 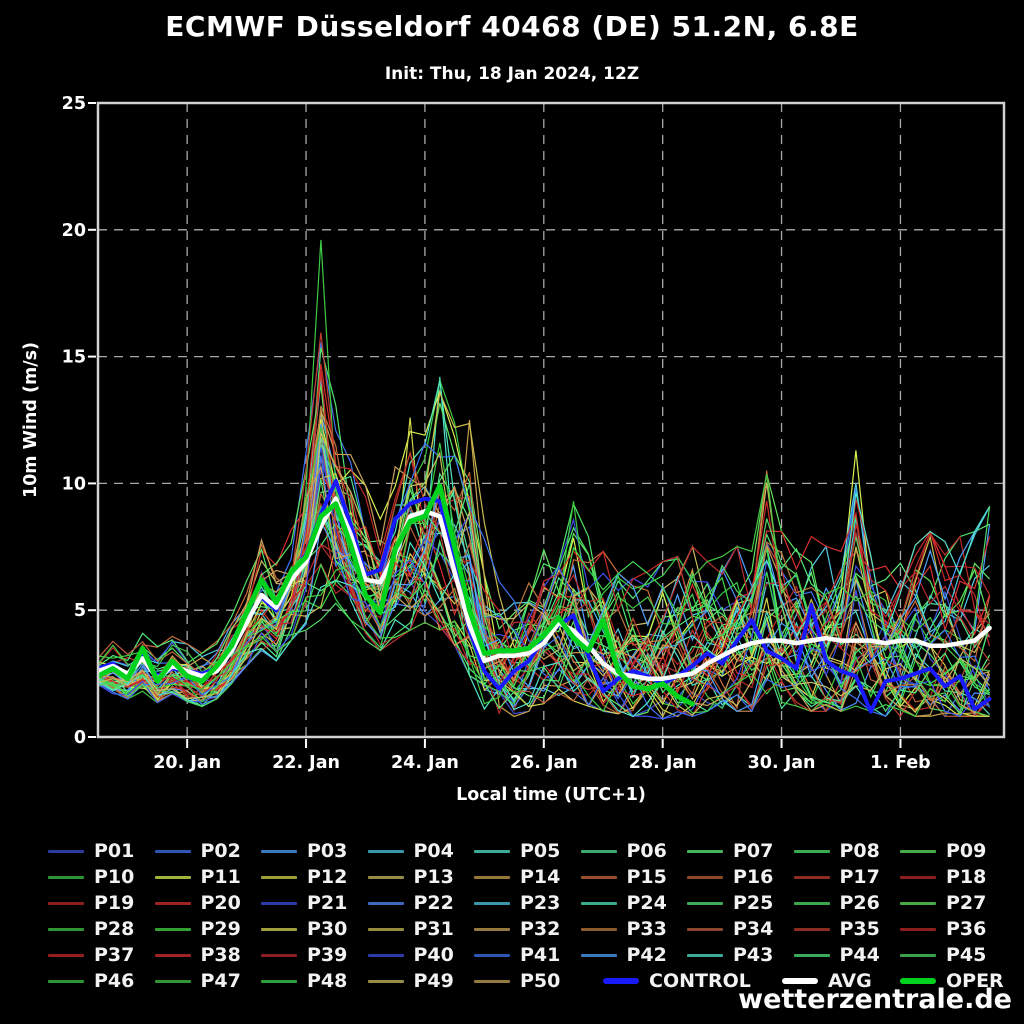 I want to click on legend-row: P46 P47 P48 P49 P50 CONTROL AVG OPER, so click(x=527, y=981).